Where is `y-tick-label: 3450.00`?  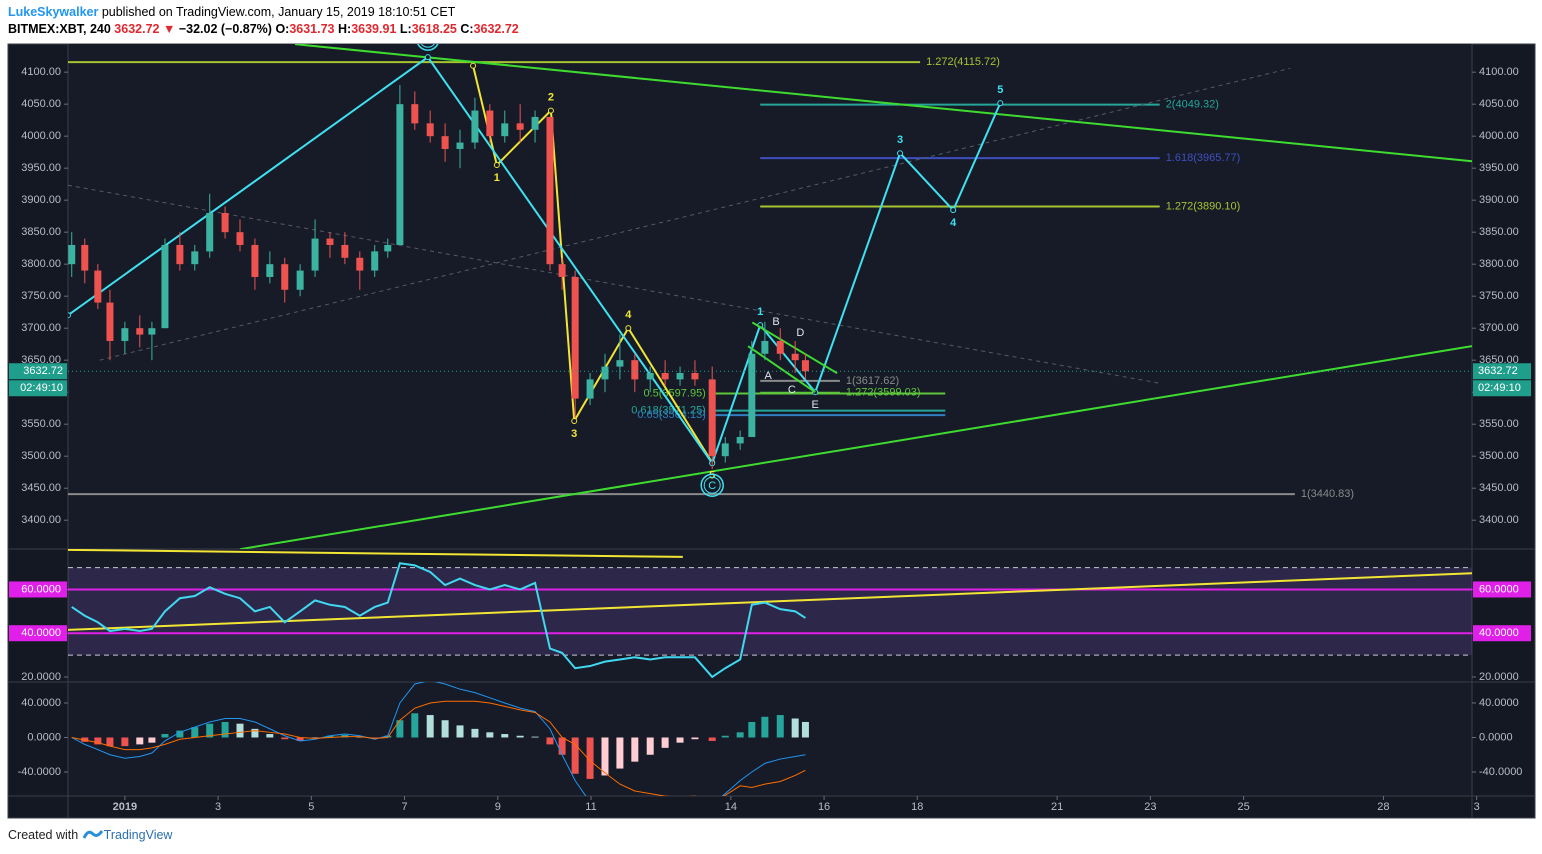
y-tick-label: 3450.00 is located at coordinates (1499, 488).